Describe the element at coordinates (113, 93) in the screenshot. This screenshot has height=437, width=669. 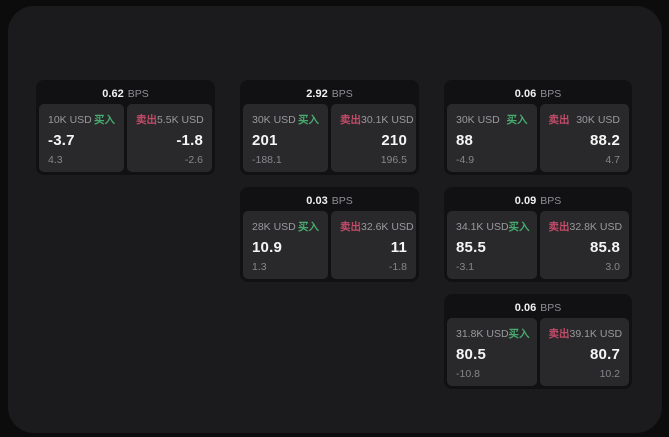
I see `bps-value: 0.62` at that location.